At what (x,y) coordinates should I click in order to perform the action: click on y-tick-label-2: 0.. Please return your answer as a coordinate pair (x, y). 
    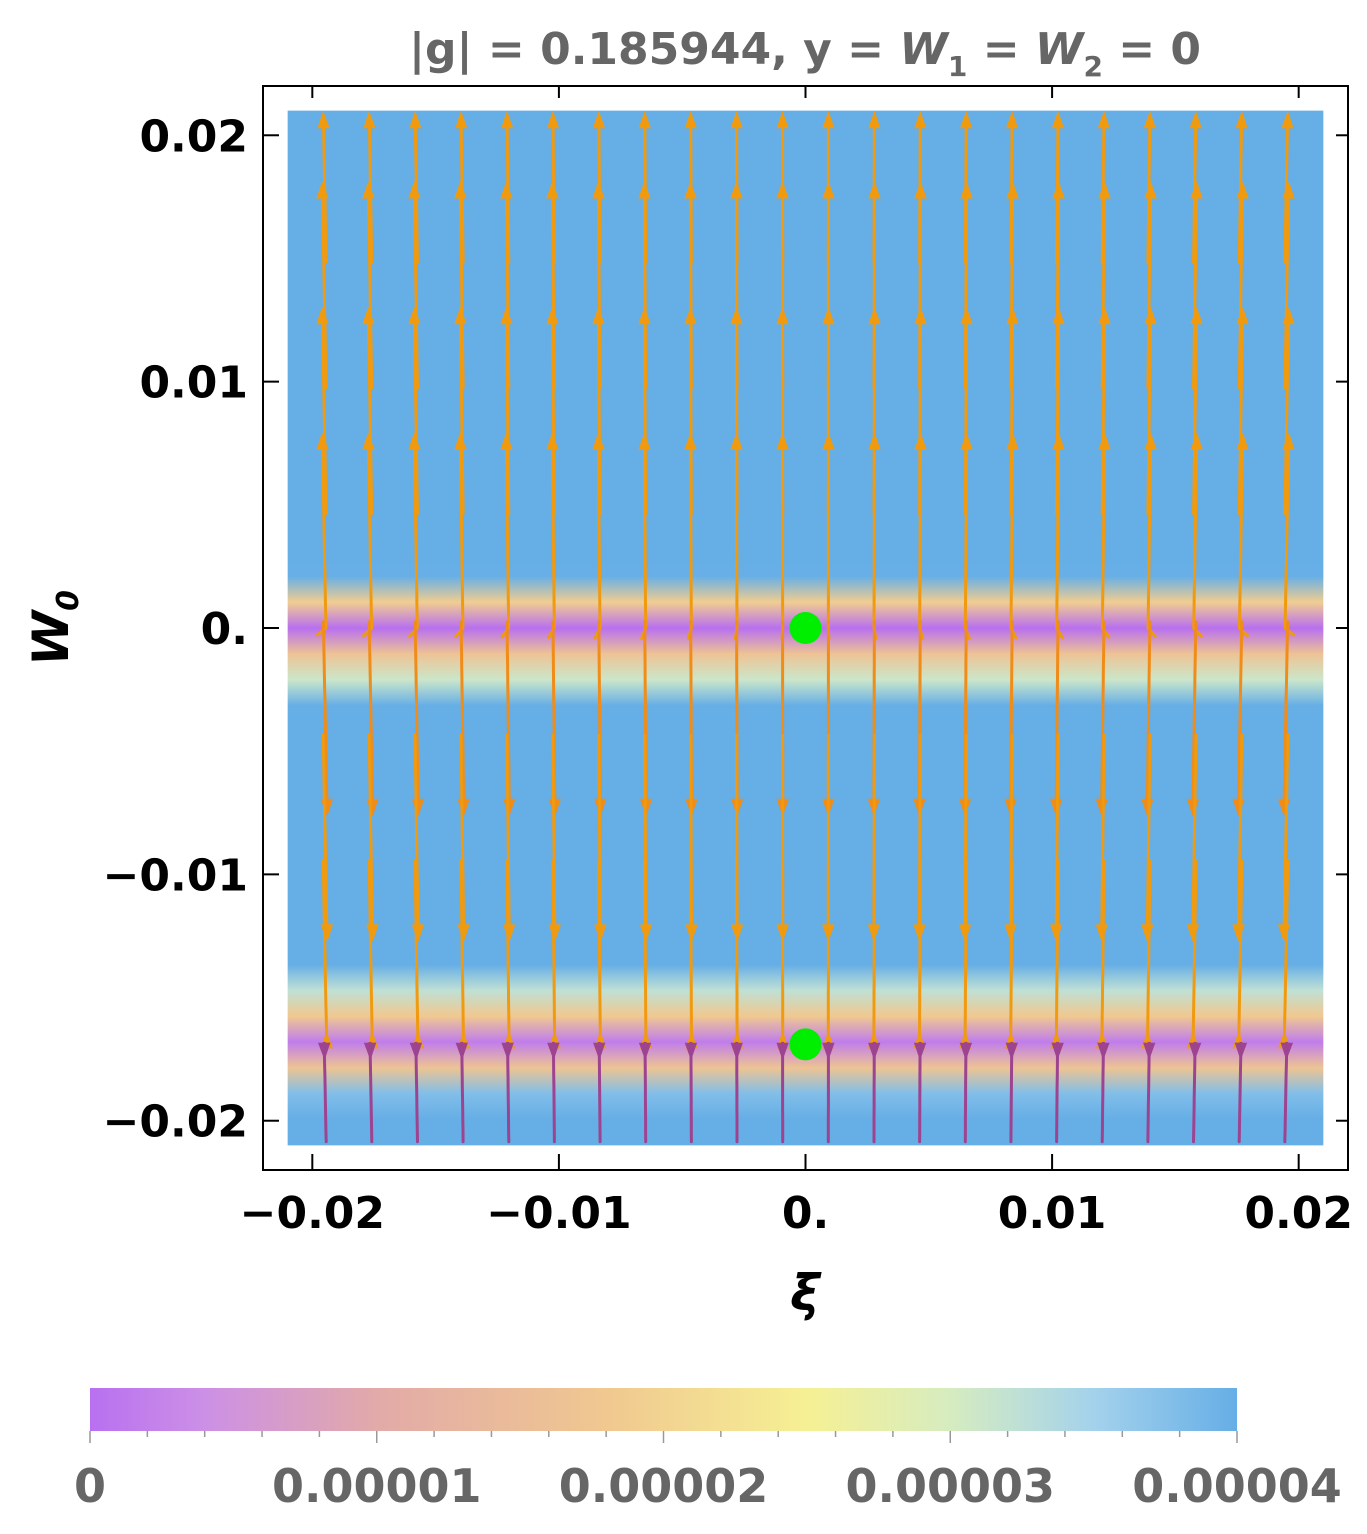
    Looking at the image, I should click on (224, 629).